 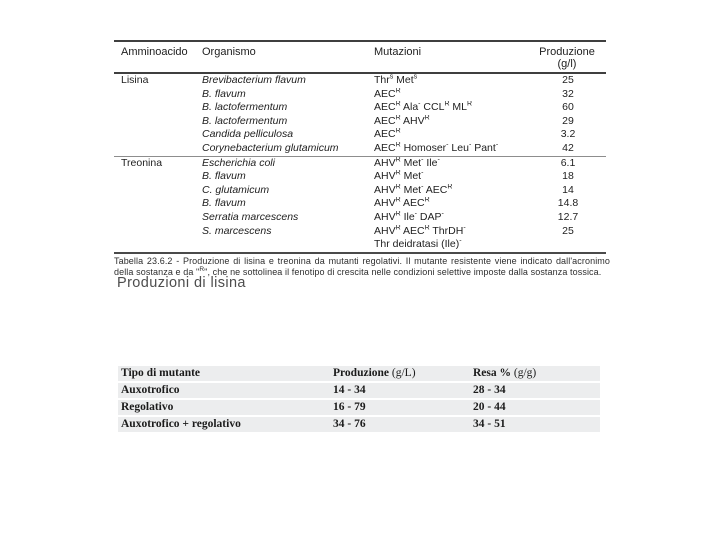 What do you see at coordinates (224, 374) in the screenshot?
I see `summary-column-header: Tipo di mutante` at bounding box center [224, 374].